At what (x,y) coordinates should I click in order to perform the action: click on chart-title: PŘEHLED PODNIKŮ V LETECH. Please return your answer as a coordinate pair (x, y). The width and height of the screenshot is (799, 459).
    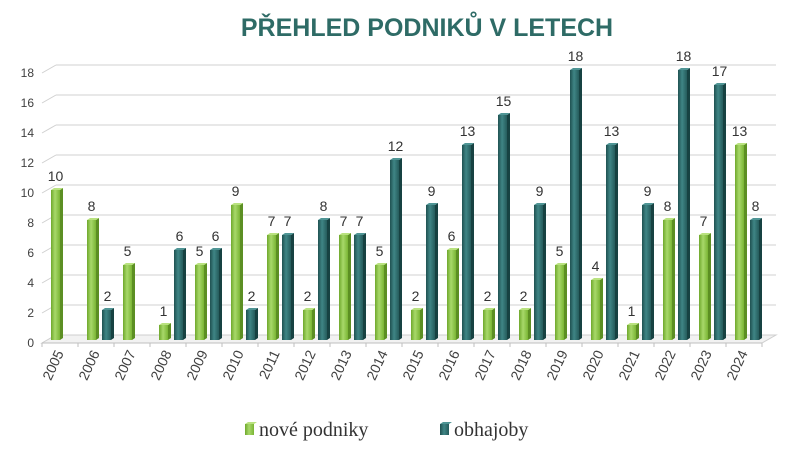
    Looking at the image, I should click on (427, 26).